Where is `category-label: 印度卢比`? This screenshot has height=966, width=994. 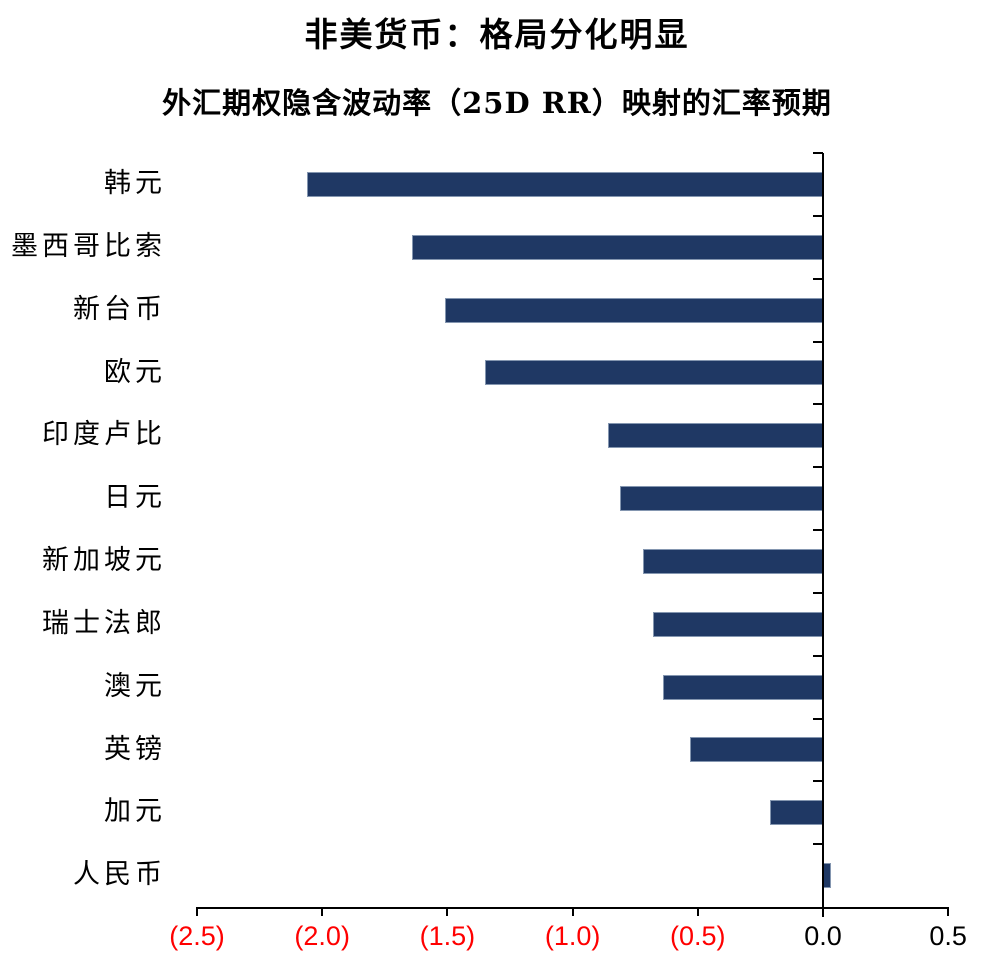 category-label: 印度卢比 is located at coordinates (104, 435).